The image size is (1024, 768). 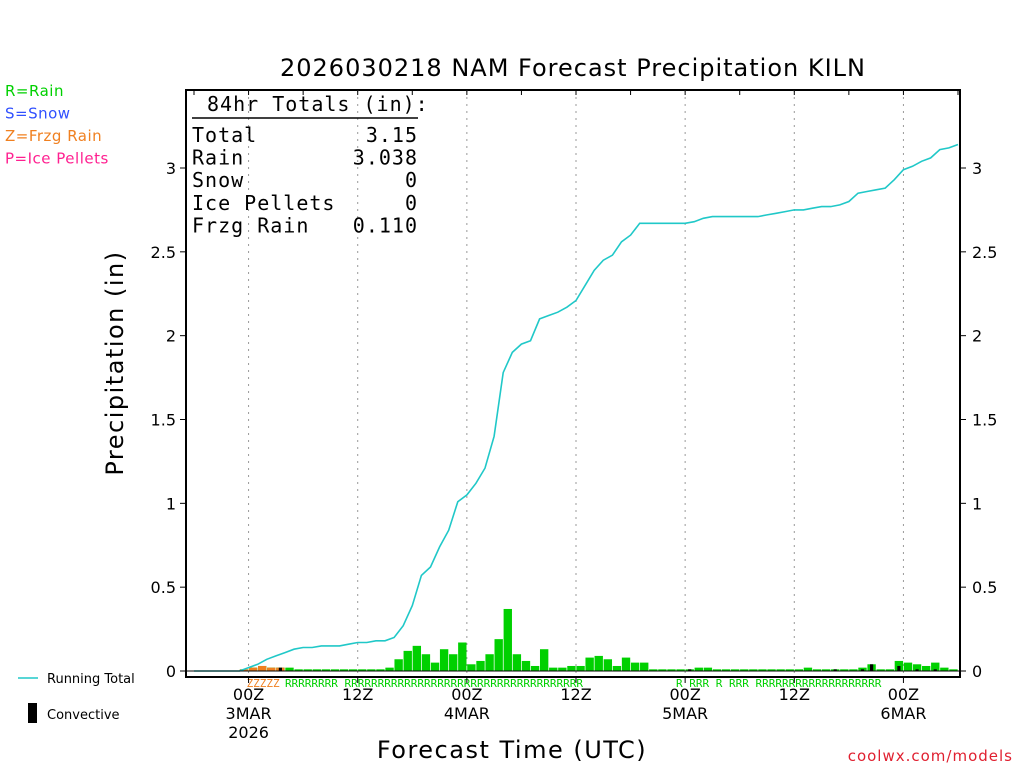 What do you see at coordinates (38, 114) in the screenshot?
I see `legend-type-1: S=Snow` at bounding box center [38, 114].